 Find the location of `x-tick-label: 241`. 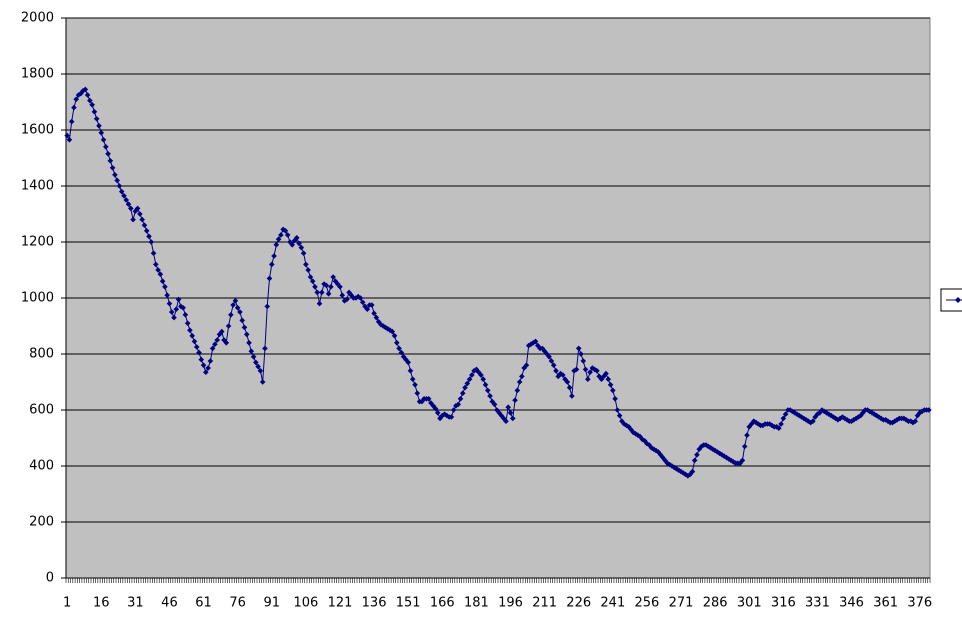

x-tick-label: 241 is located at coordinates (612, 603).